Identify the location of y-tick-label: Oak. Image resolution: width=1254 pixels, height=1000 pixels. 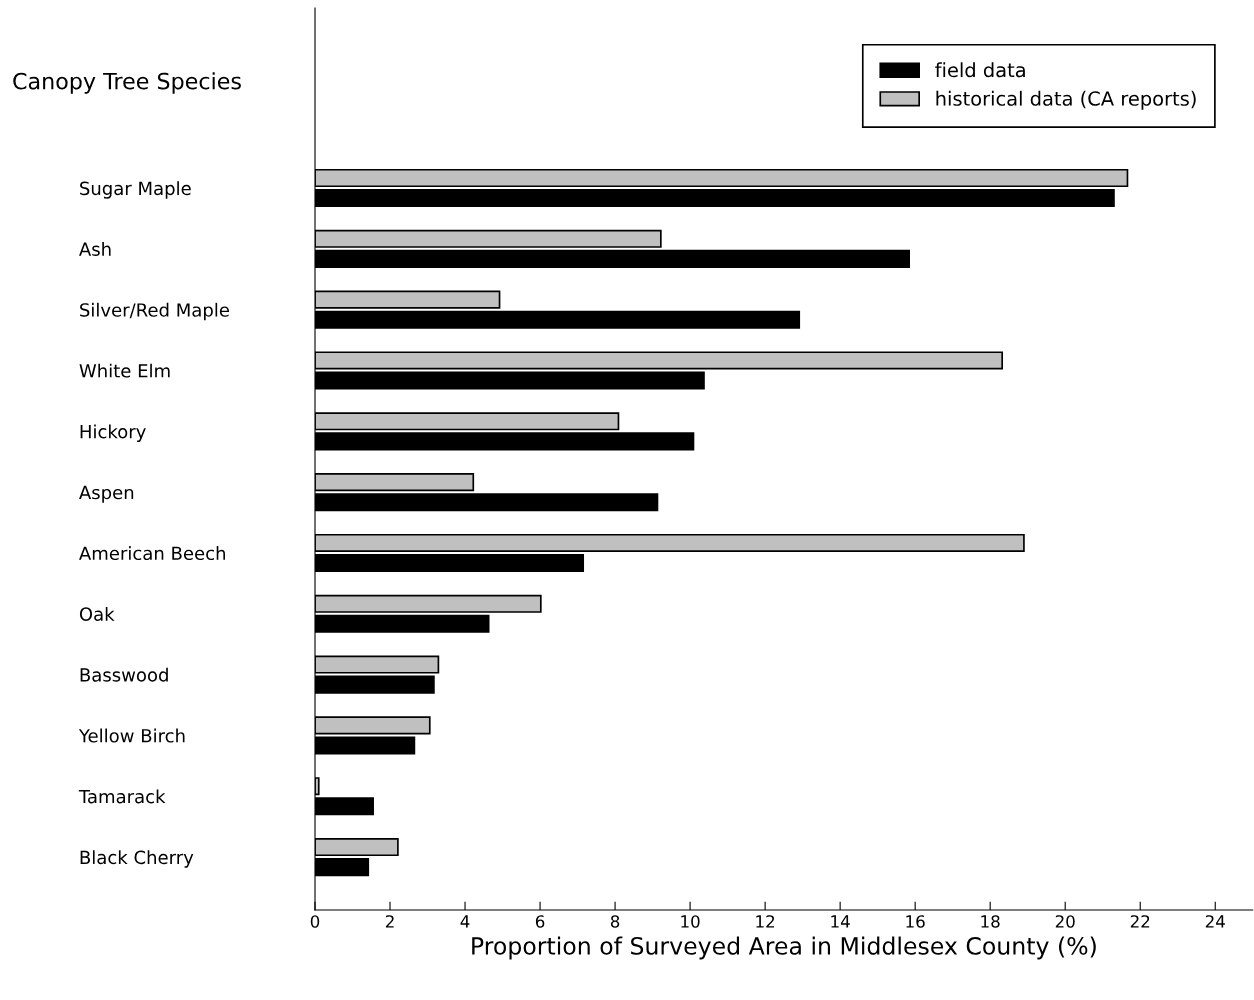
(97, 613).